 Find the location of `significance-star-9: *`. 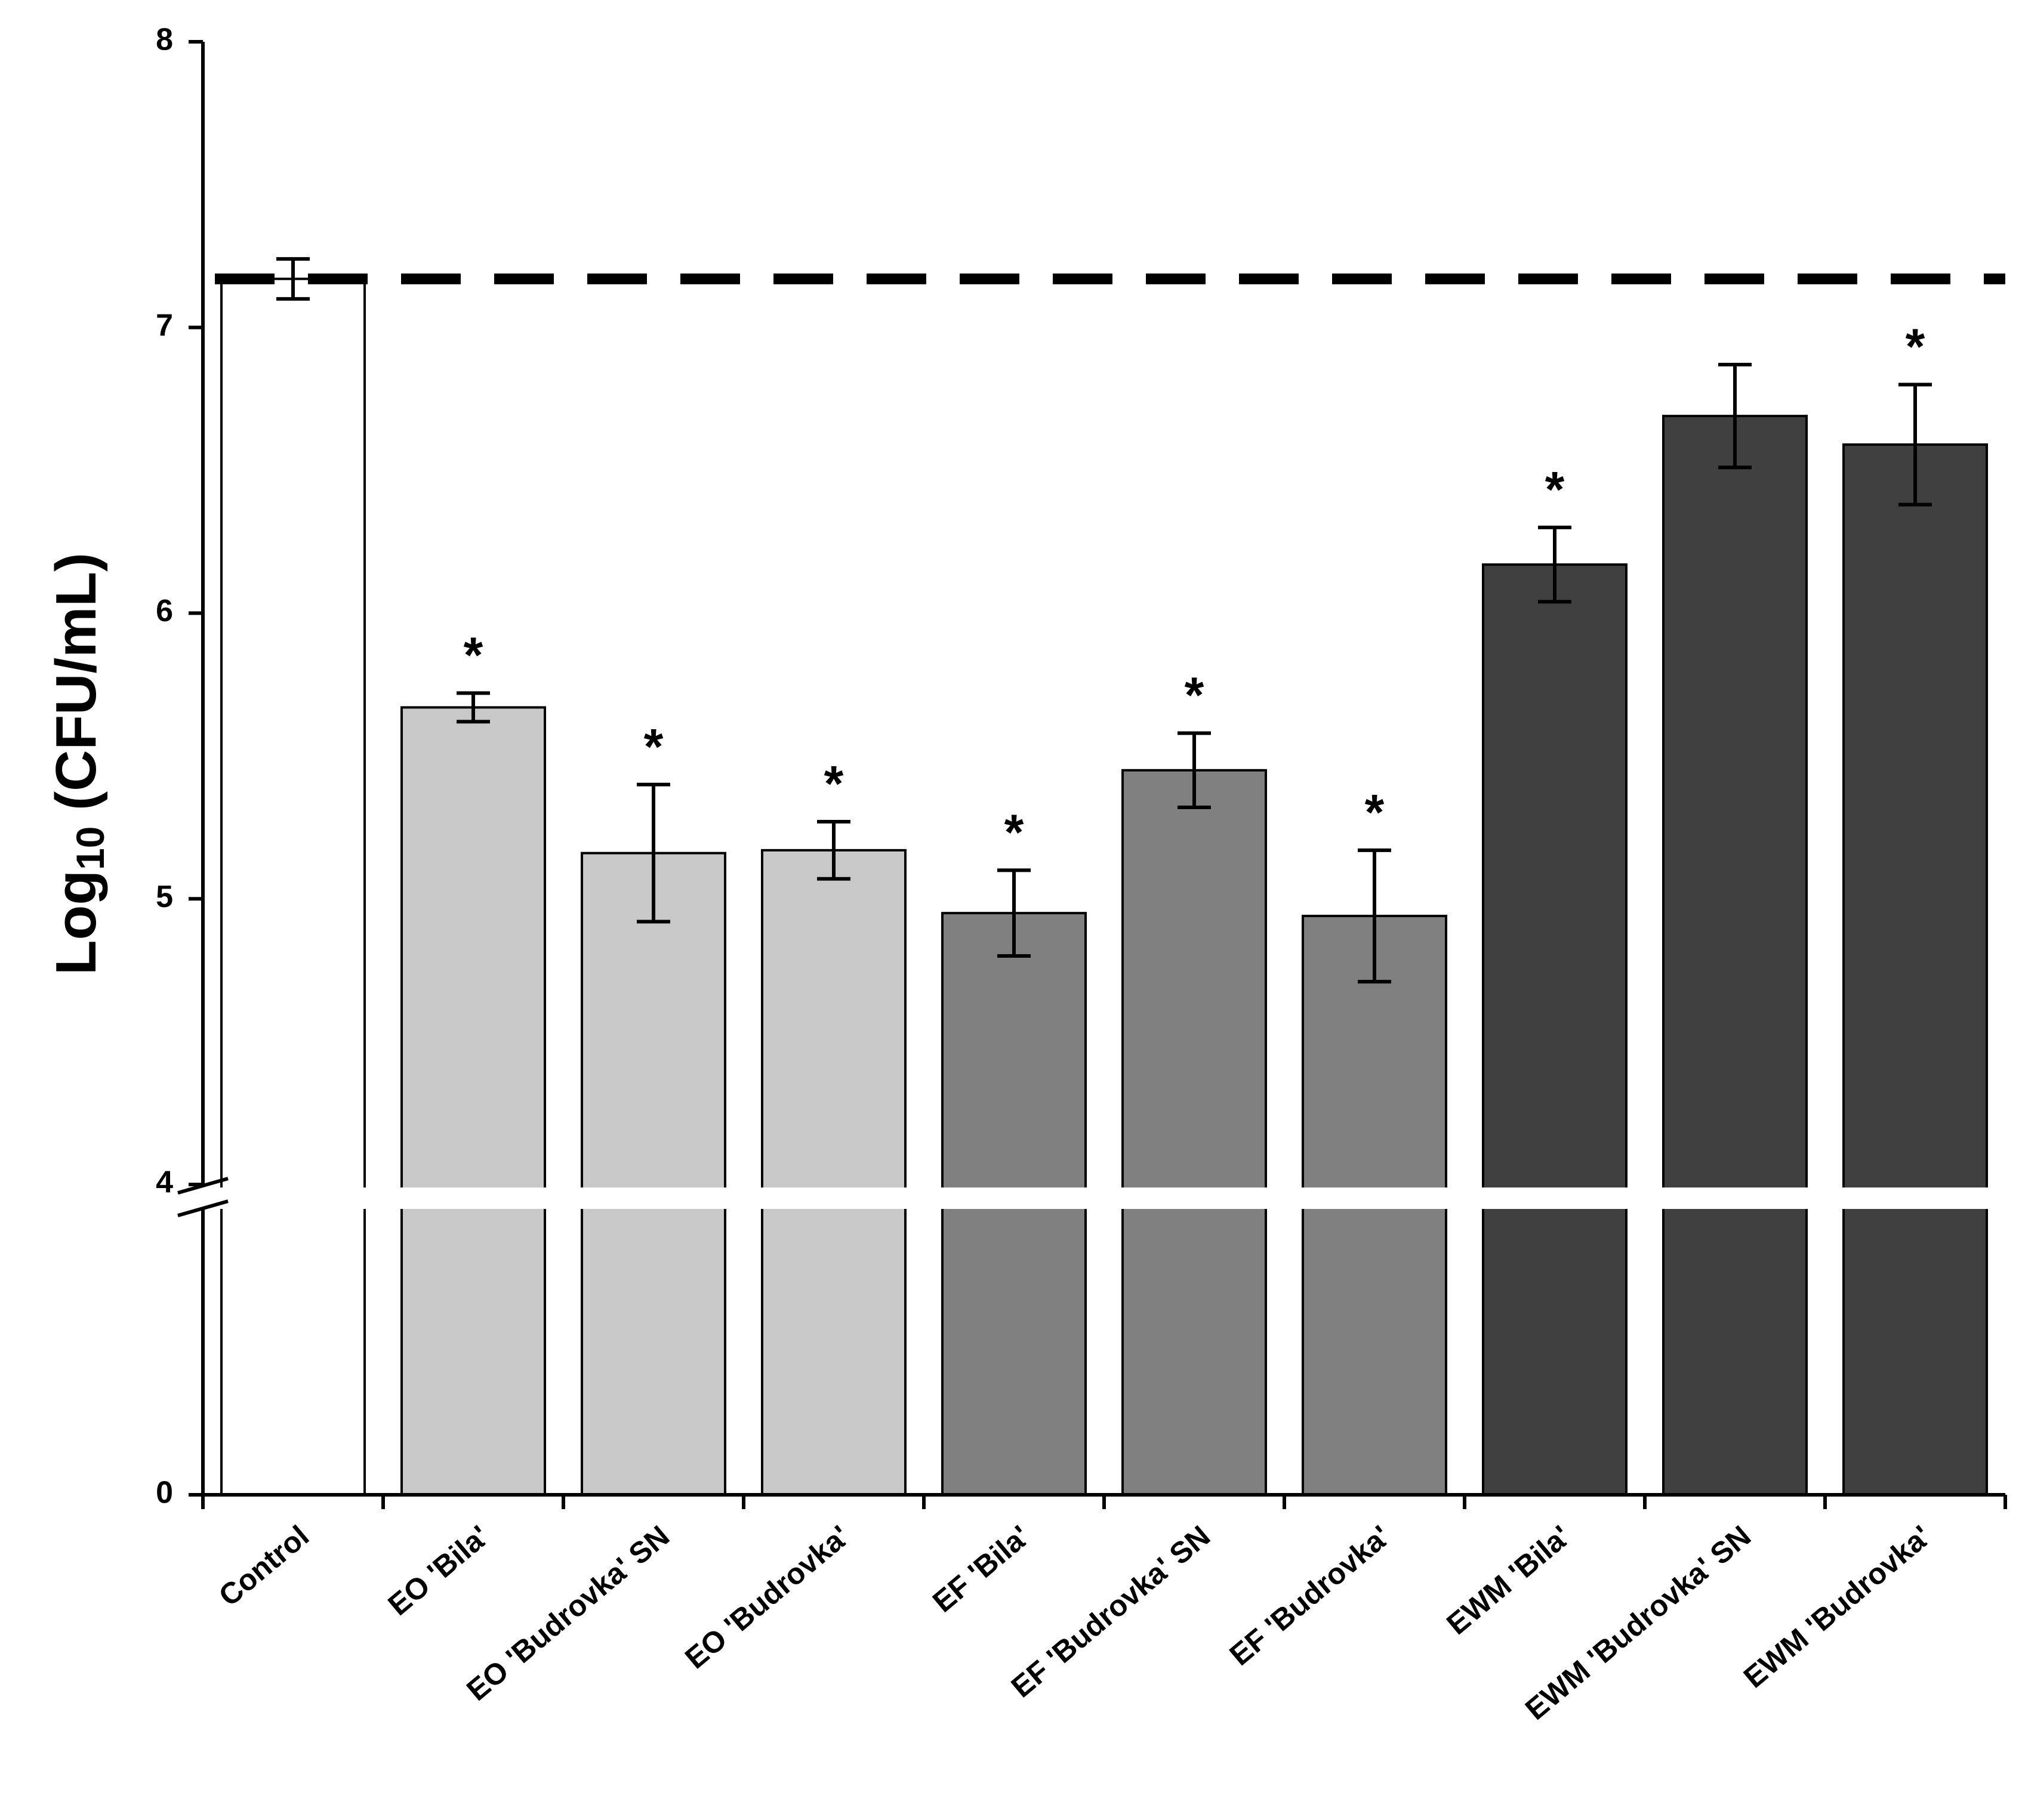

significance-star-9: * is located at coordinates (1915, 347).